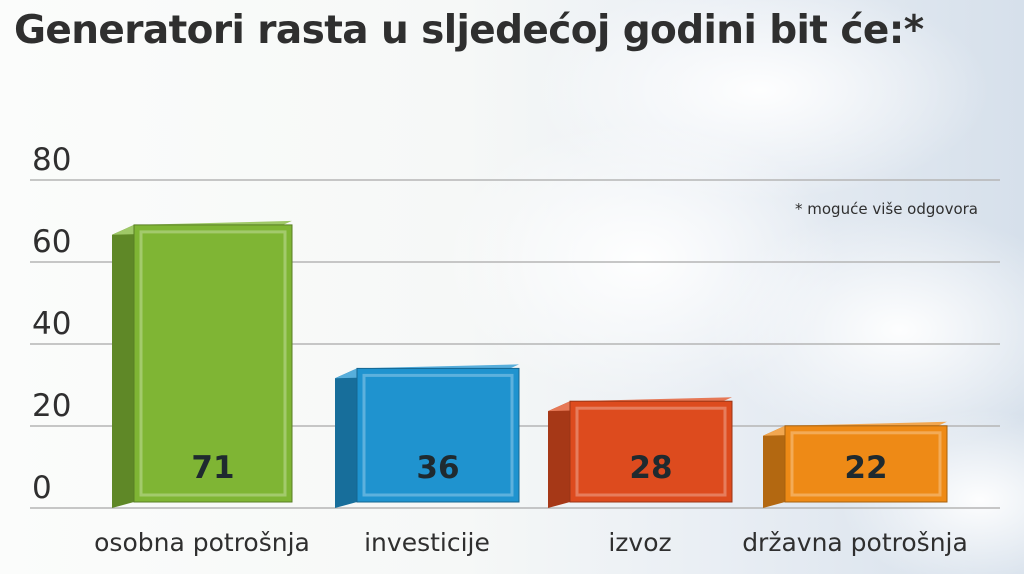 The width and height of the screenshot is (1024, 574). Describe the element at coordinates (427, 542) in the screenshot. I see `x-category-label: investicije` at that location.